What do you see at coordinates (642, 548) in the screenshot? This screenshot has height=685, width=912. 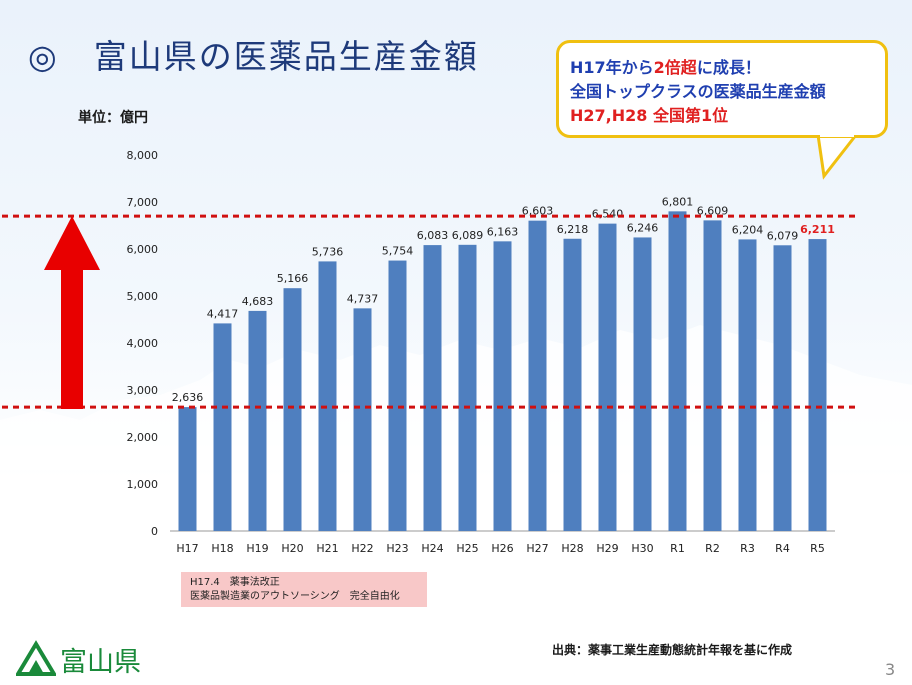 I see `x-tick-label: H30` at bounding box center [642, 548].